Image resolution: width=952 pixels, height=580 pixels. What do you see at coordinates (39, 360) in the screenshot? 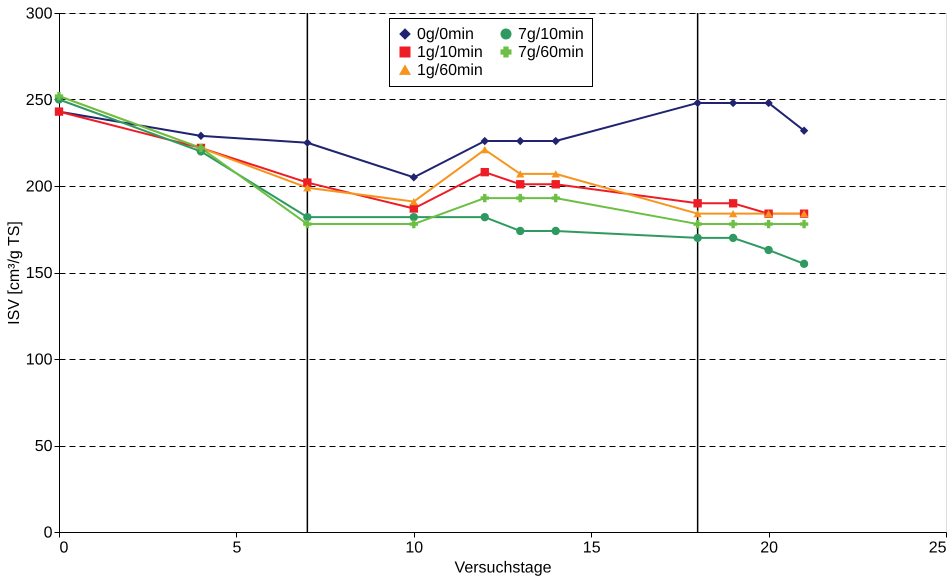
I see `y-tick-label: 100` at bounding box center [39, 360].